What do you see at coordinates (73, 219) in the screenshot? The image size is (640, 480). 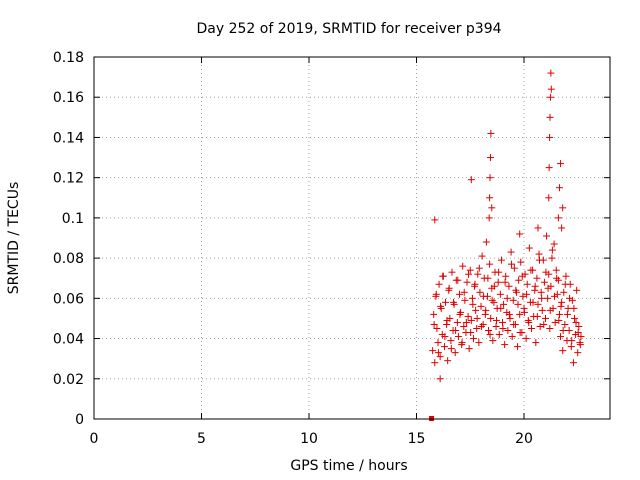 I see `y-tick-label: 0.1` at bounding box center [73, 219].